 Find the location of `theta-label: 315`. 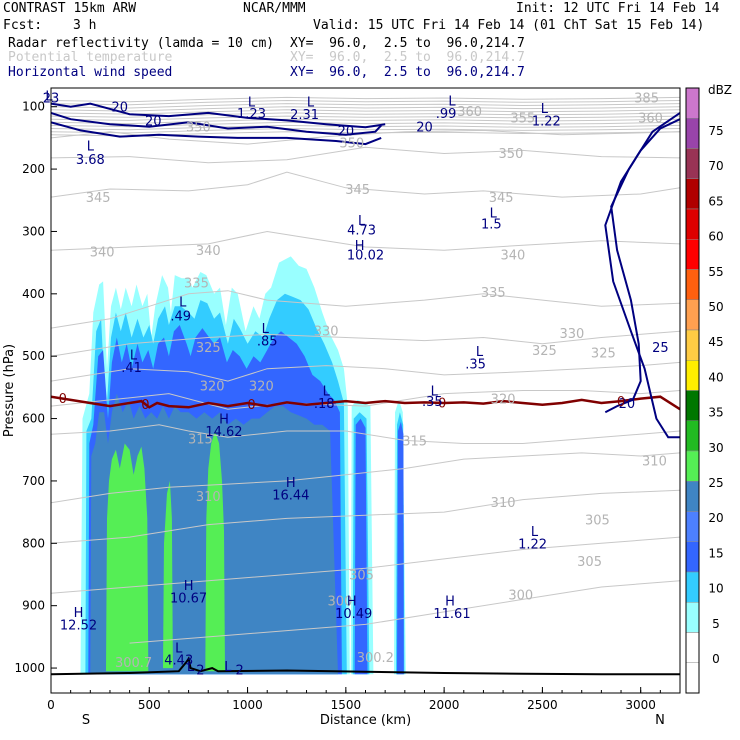

theta-label: 315 is located at coordinates (200, 440).